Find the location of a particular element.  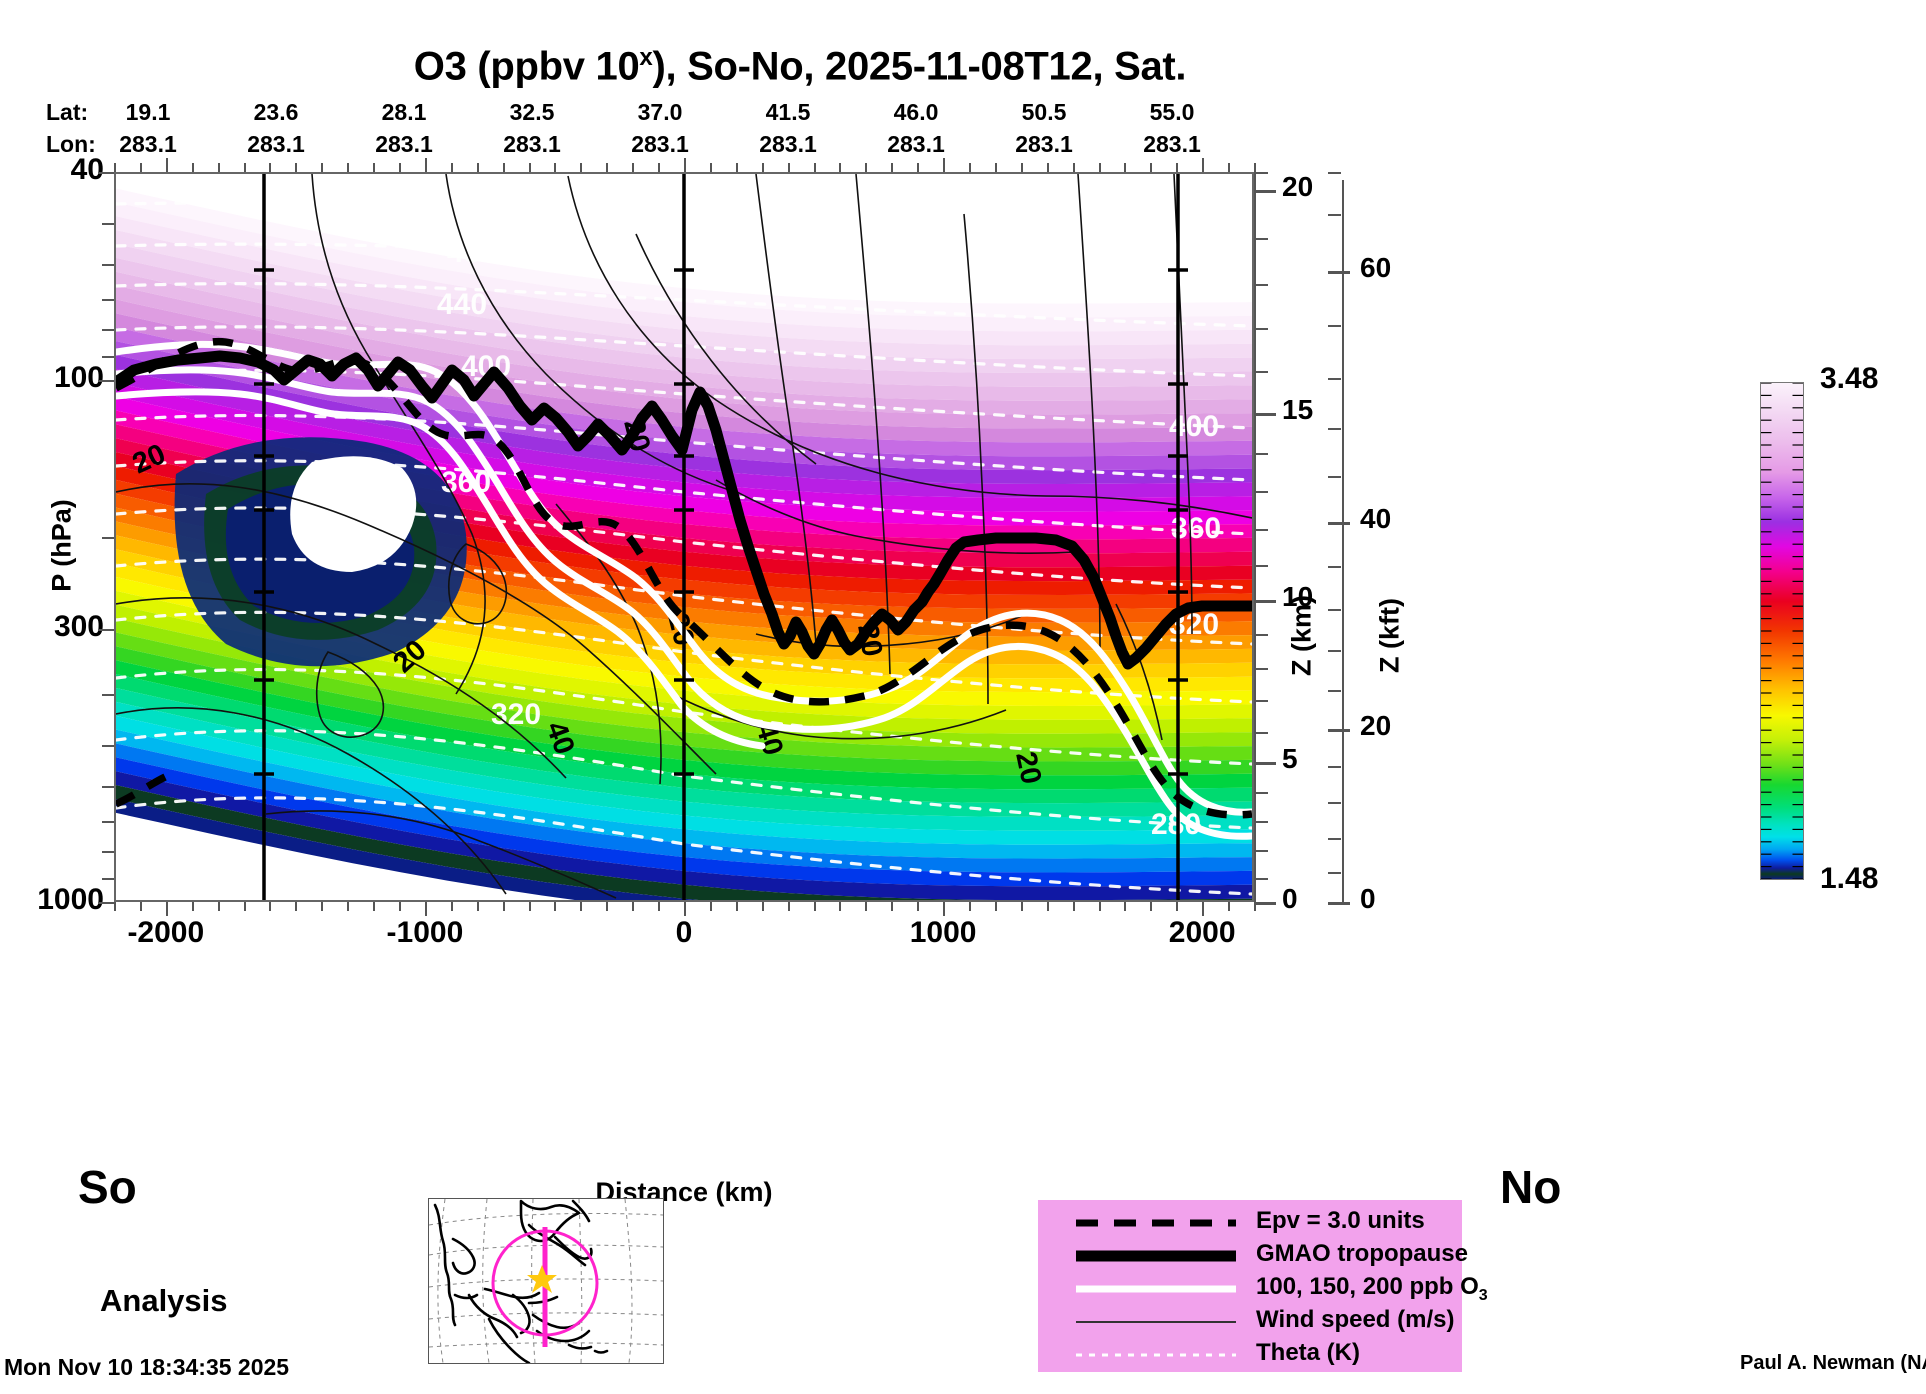

y-axis-zkm-title: Z (km) is located at coordinates (1301, 635).